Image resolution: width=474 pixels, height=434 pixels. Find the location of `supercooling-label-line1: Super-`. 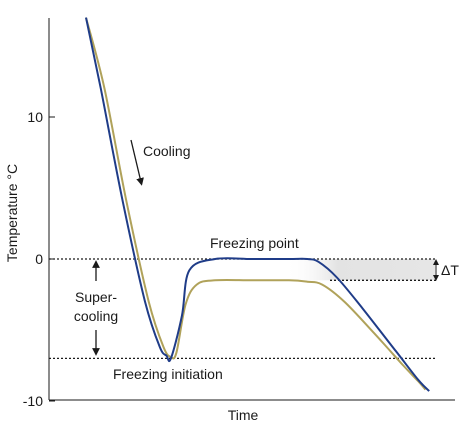

supercooling-label-line1: Super- is located at coordinates (96, 297).